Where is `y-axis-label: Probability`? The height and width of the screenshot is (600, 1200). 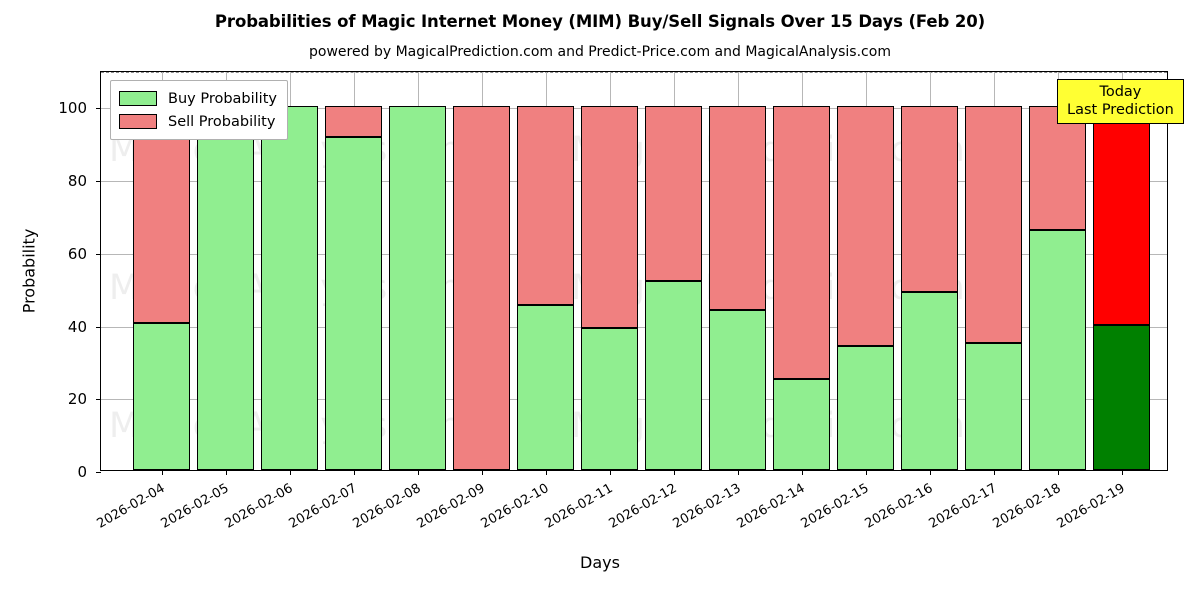
y-axis-label: Probability is located at coordinates (29, 271).